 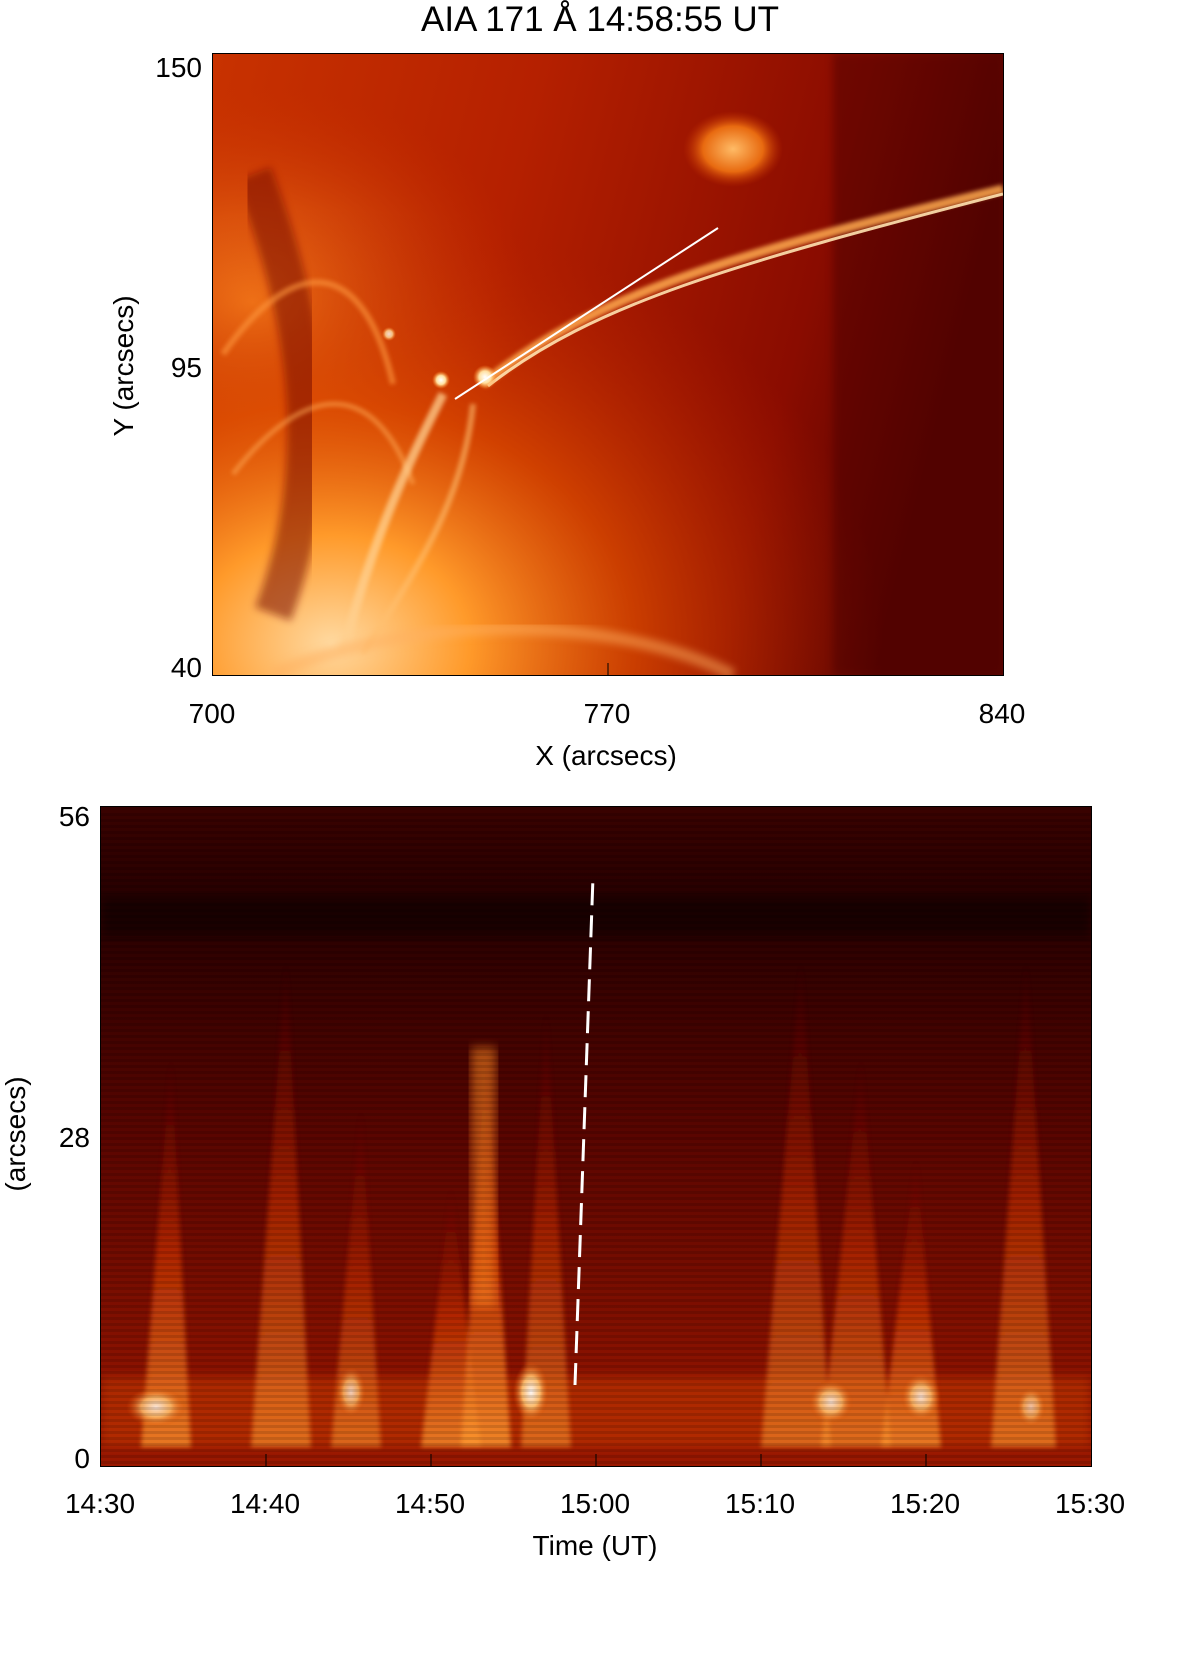 What do you see at coordinates (265, 1503) in the screenshot?
I see `x-tick-label: 14:40` at bounding box center [265, 1503].